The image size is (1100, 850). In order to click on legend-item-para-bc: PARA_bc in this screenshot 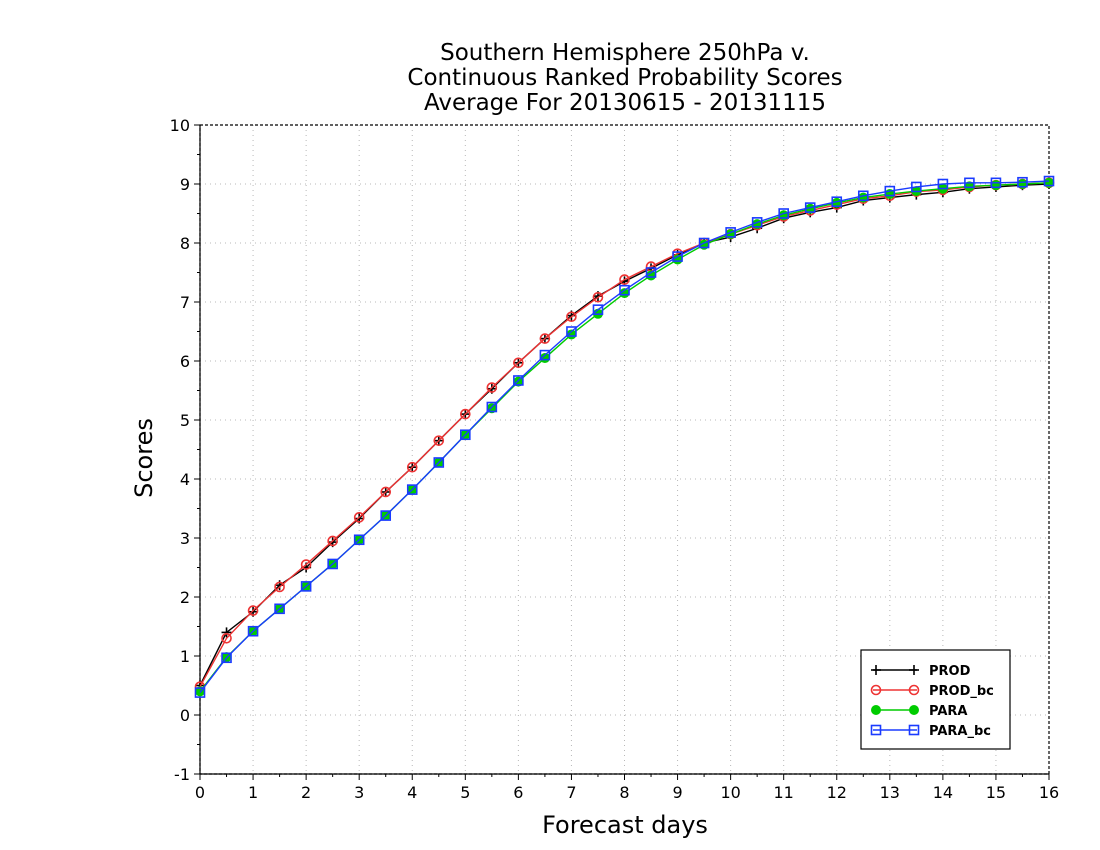, I will do `click(930, 731)`.